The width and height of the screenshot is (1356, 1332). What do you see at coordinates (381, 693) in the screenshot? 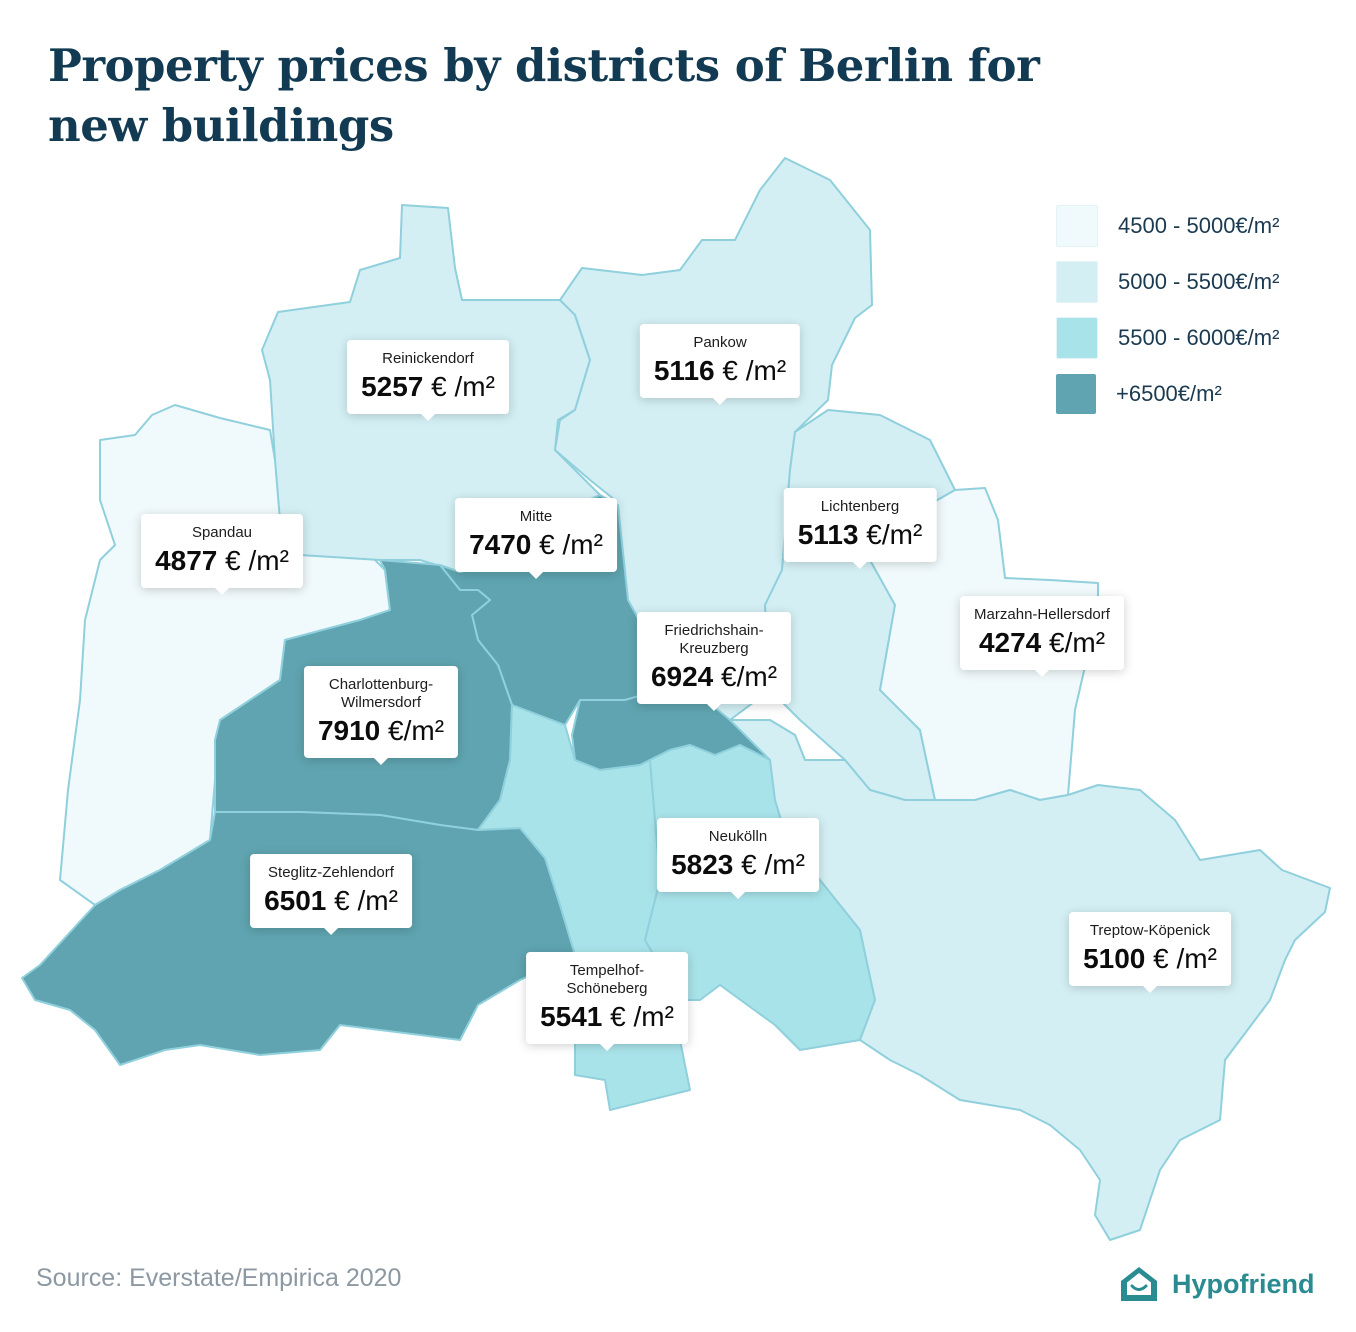
I see `district-name: Charlottenburg- Wilmersdorf` at bounding box center [381, 693].